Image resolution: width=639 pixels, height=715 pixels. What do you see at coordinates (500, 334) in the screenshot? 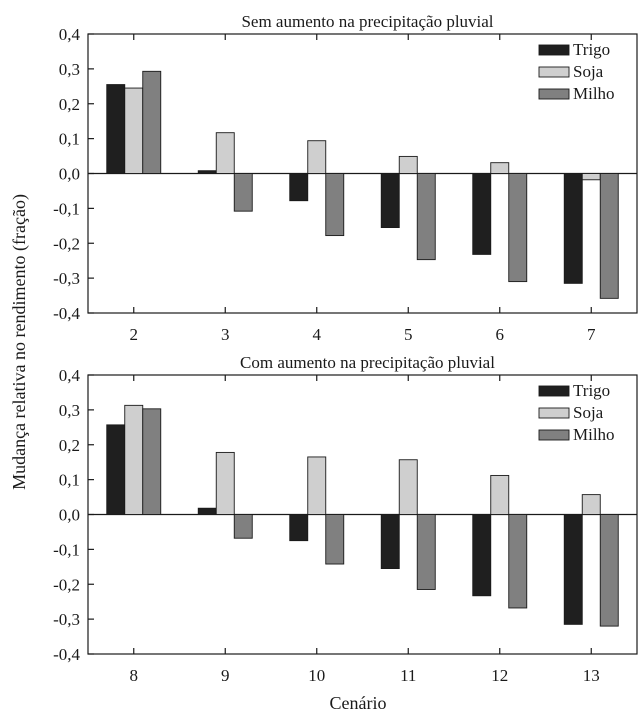
I see `x-tick-label: 6` at bounding box center [500, 334].